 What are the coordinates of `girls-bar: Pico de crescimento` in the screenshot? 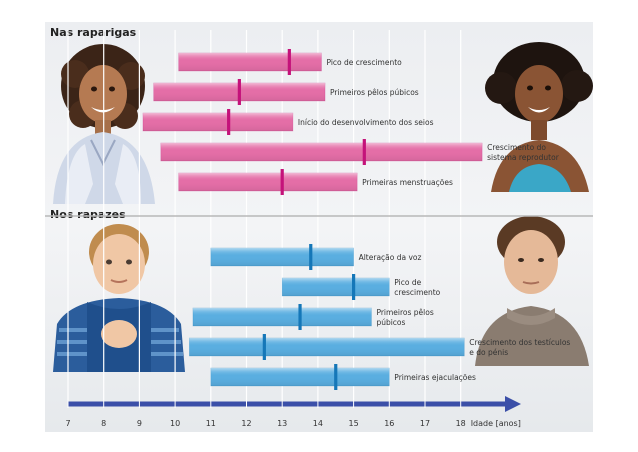 It's located at (290, 62).